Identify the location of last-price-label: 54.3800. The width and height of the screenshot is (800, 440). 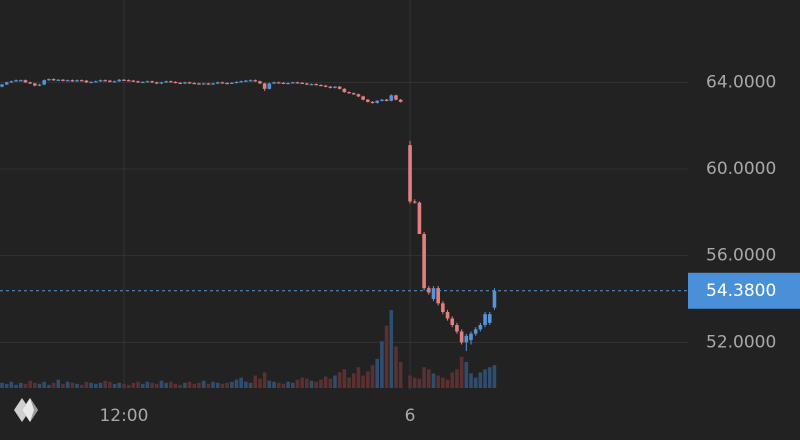
(741, 291).